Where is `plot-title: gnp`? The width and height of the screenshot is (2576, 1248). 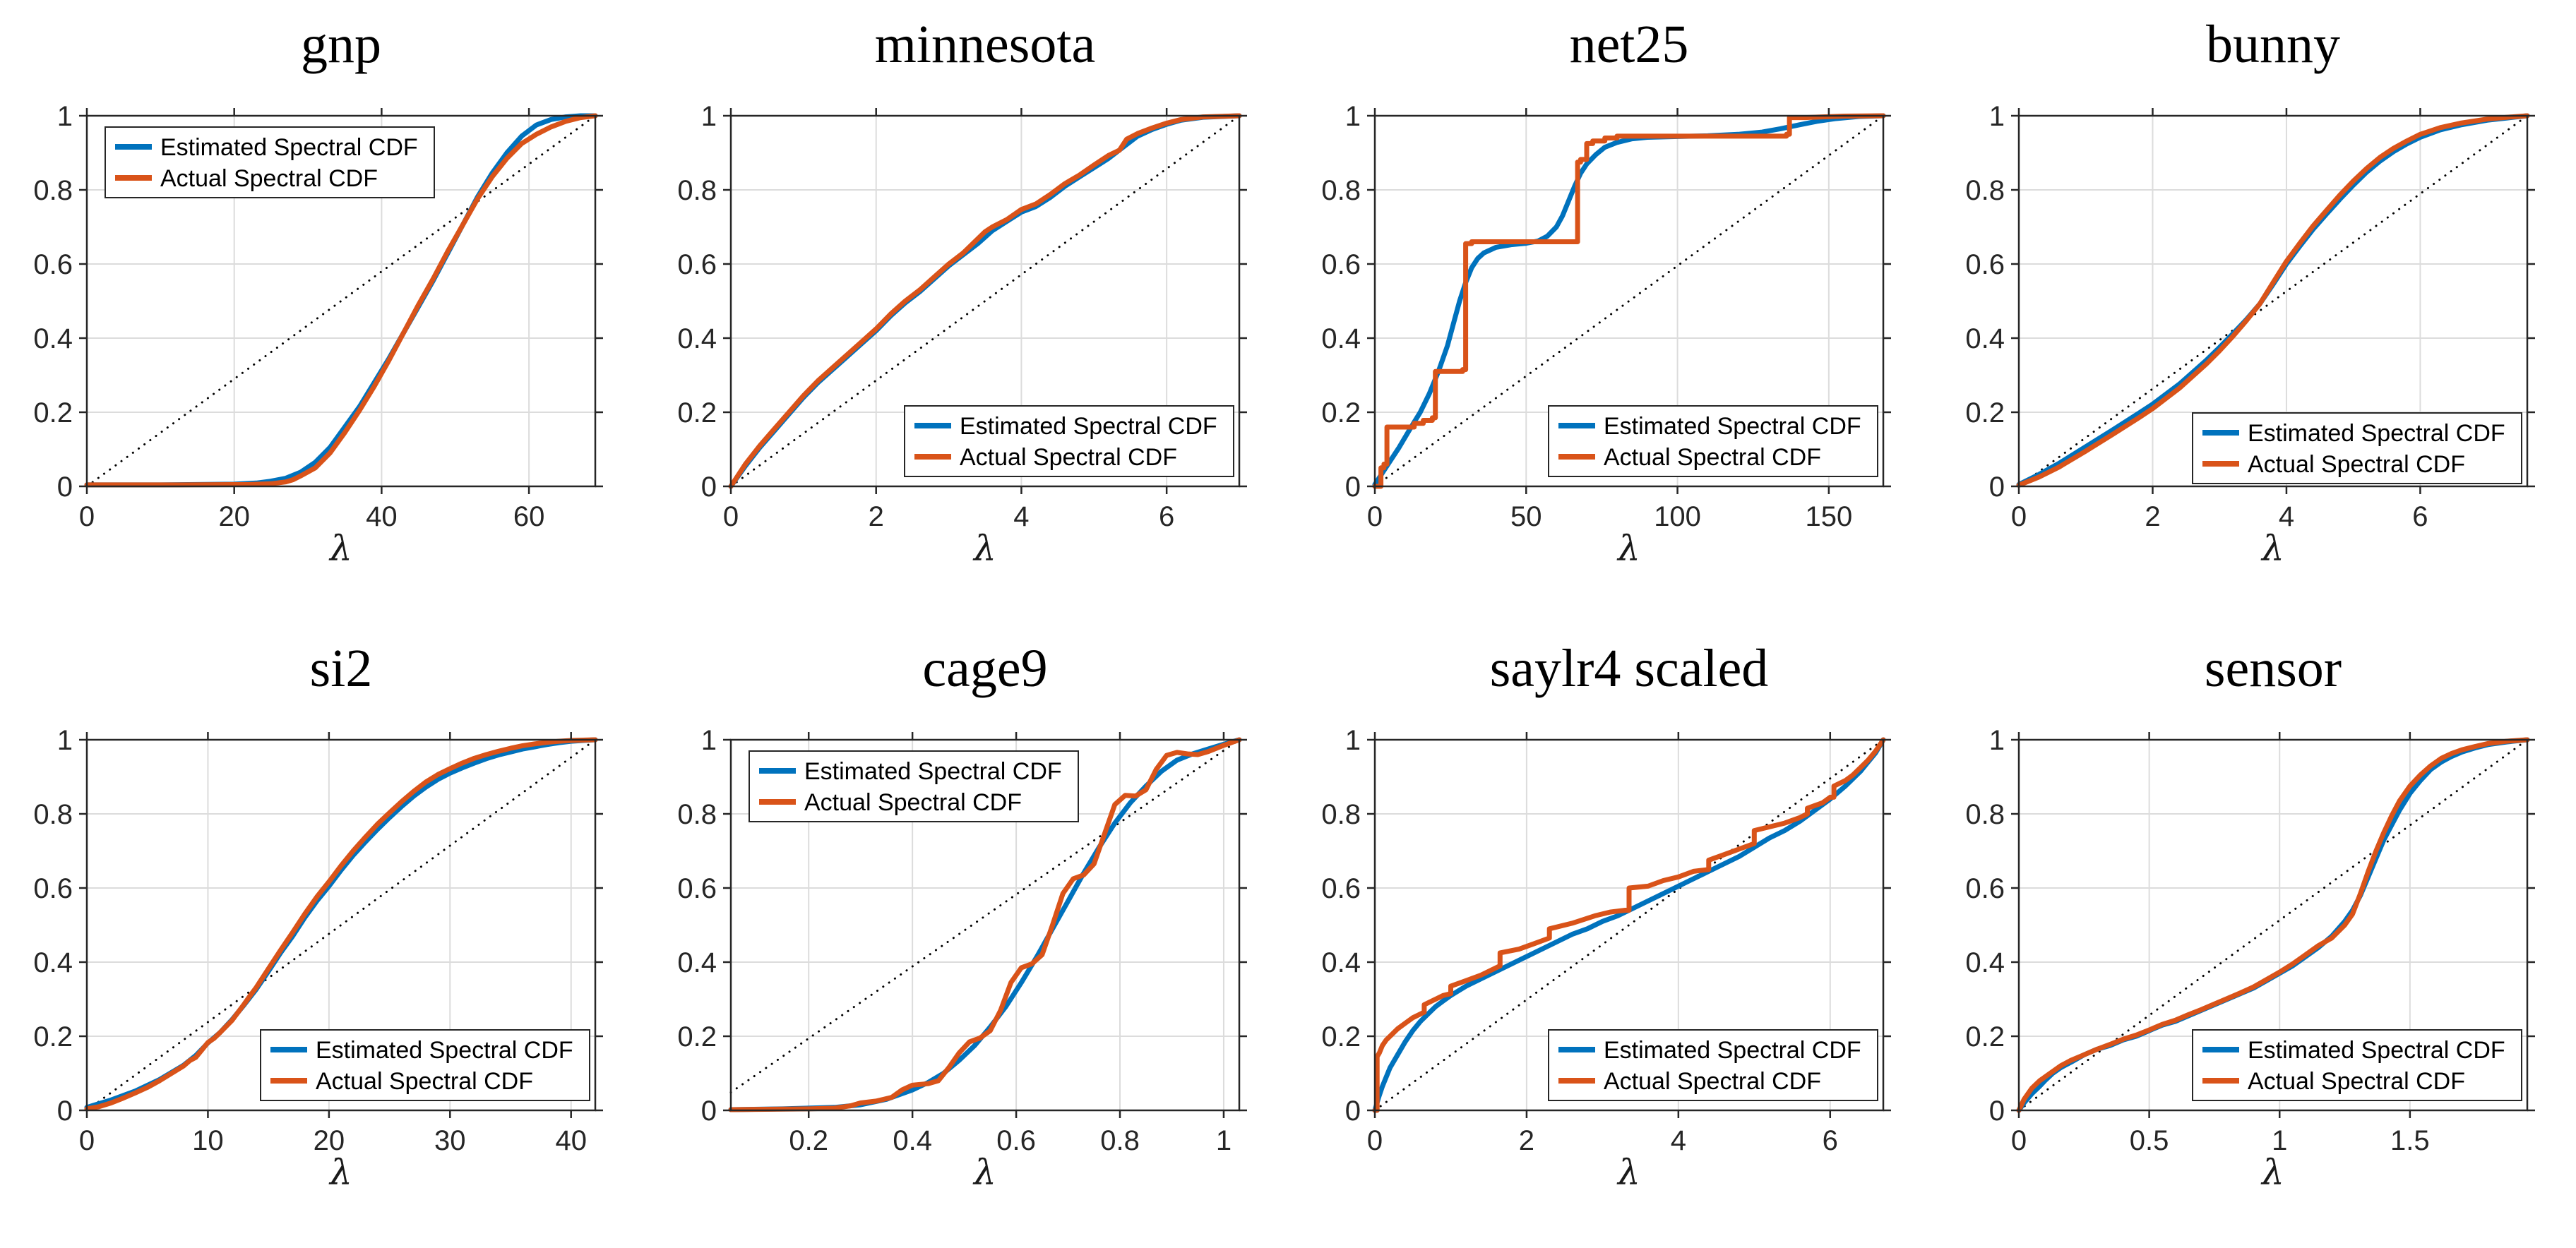 plot-title: gnp is located at coordinates (341, 45).